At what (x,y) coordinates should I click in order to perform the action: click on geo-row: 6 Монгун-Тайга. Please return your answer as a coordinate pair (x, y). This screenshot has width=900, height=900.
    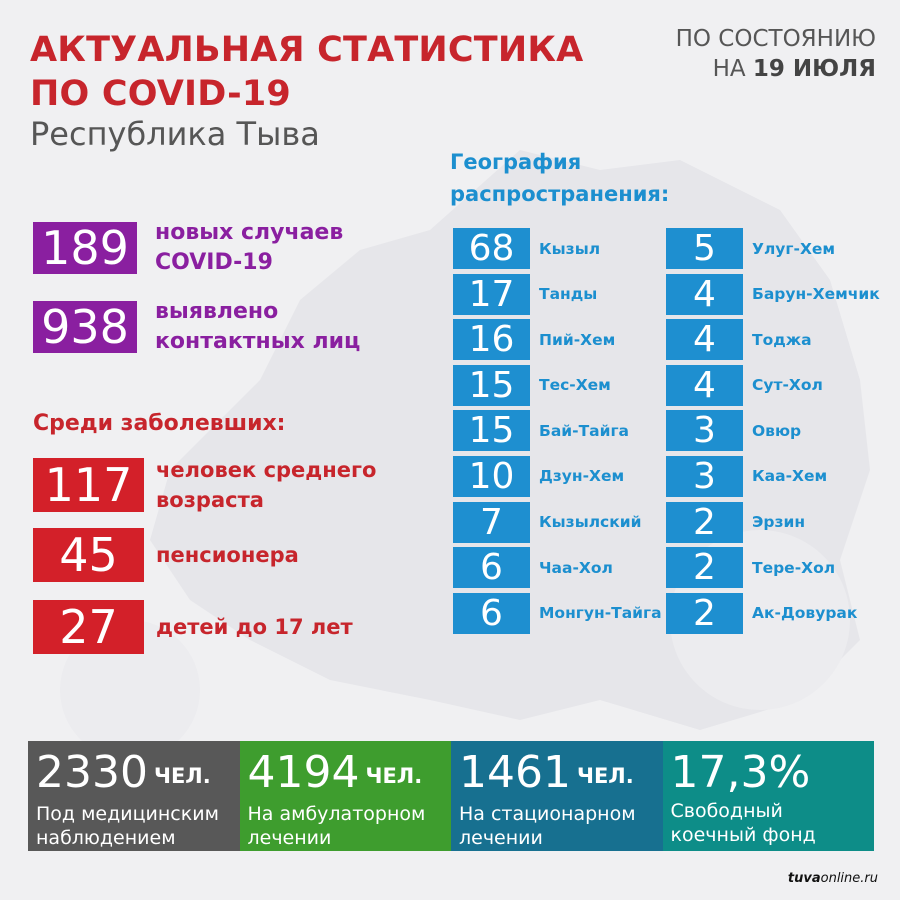
    Looking at the image, I should click on (557, 613).